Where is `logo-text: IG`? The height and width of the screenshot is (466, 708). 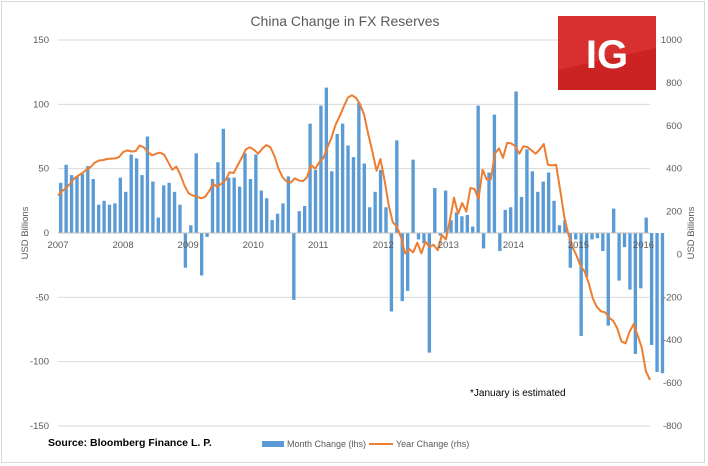 logo-text: IG is located at coordinates (607, 55).